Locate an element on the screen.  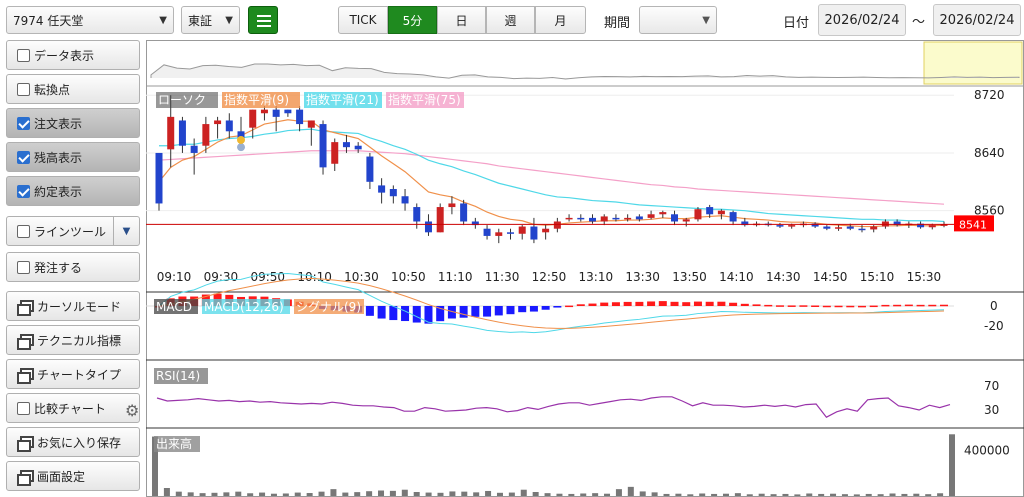
tab-month: 月 is located at coordinates (560, 20).